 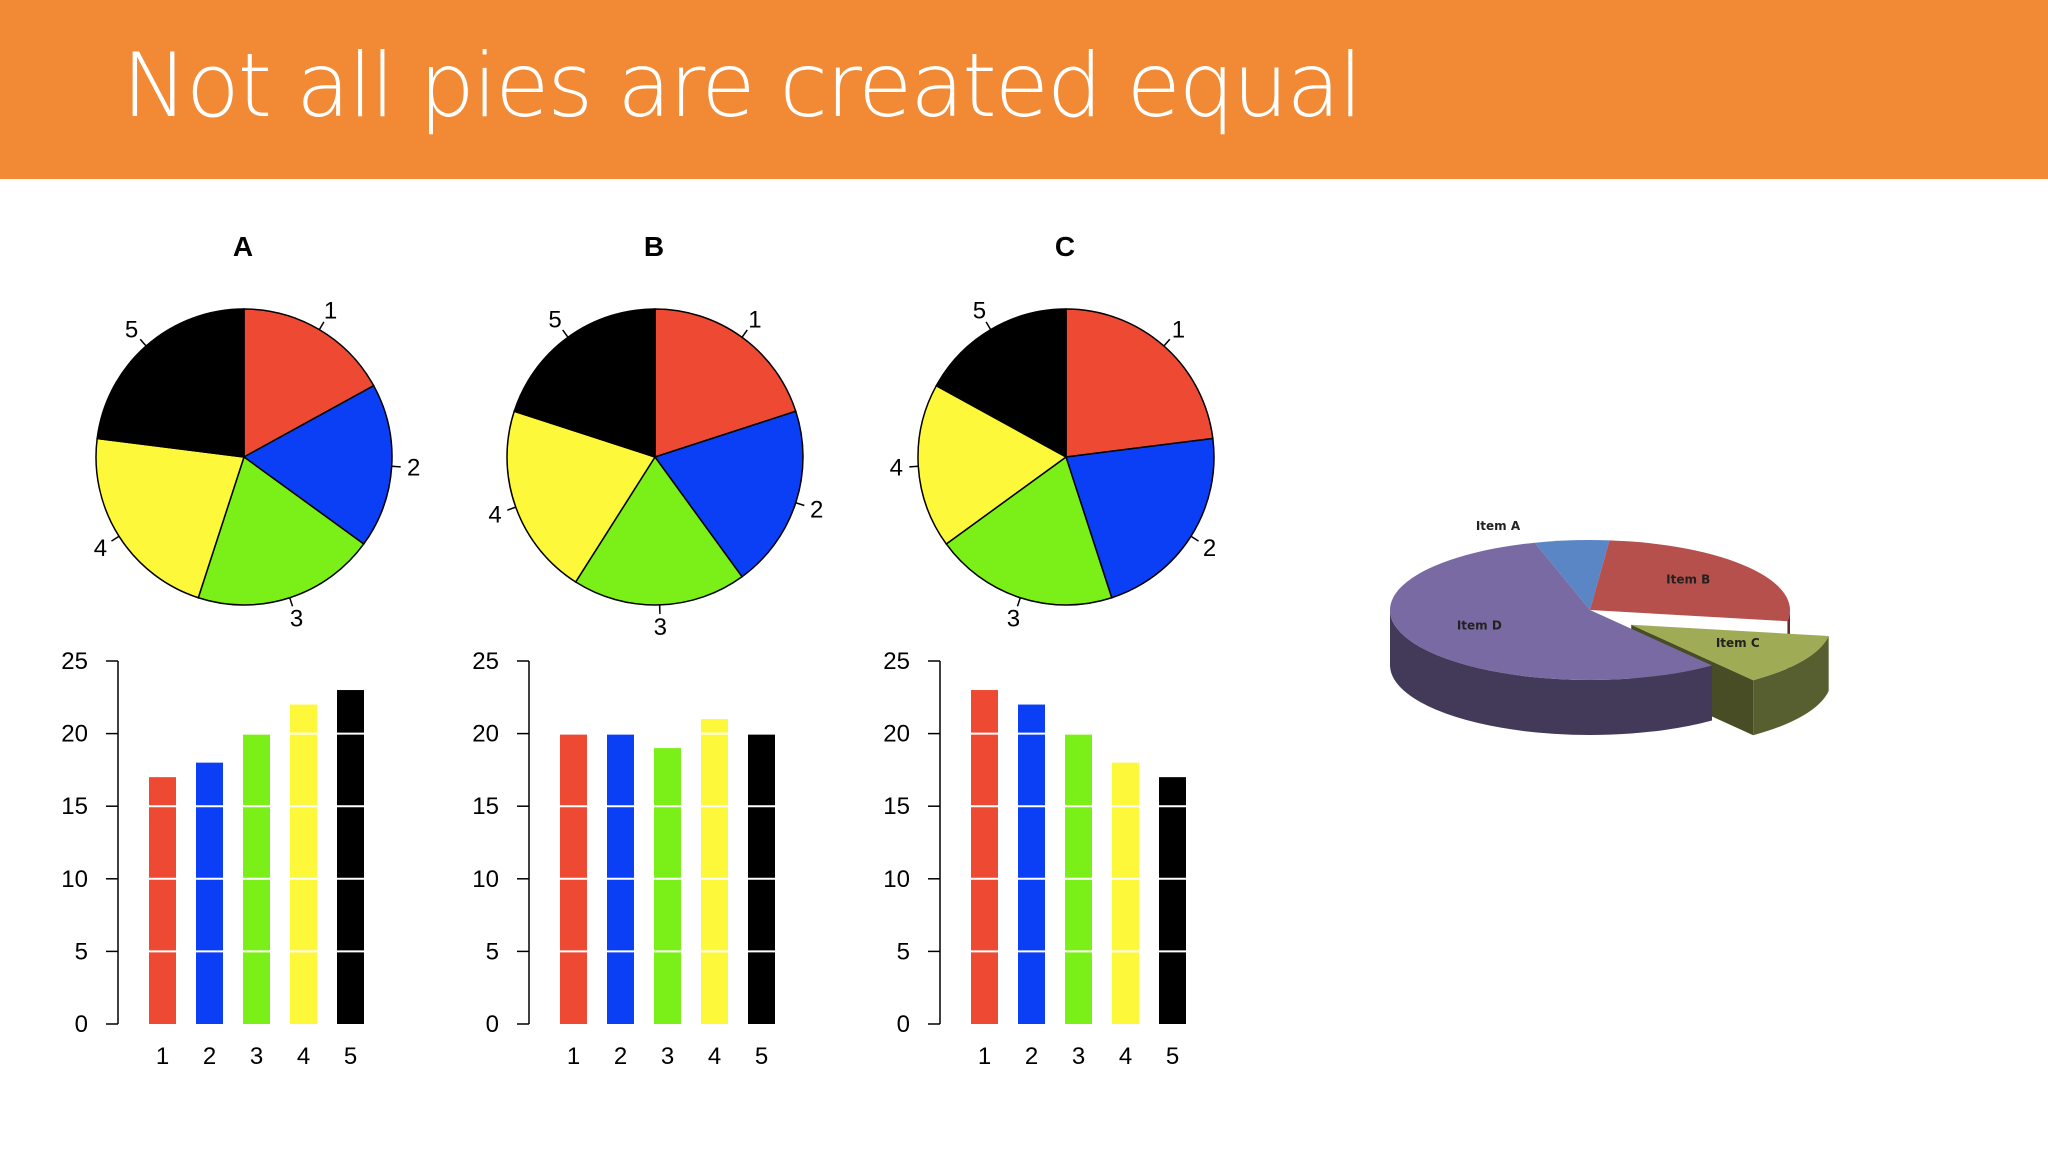 I want to click on pie-chart-a: A 1 2 3 4 5, so click(x=257, y=432).